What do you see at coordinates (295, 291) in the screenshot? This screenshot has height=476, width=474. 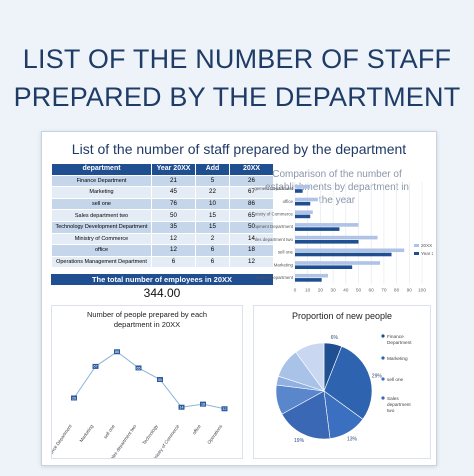 I see `bar-x-tick-label: 0` at bounding box center [295, 291].